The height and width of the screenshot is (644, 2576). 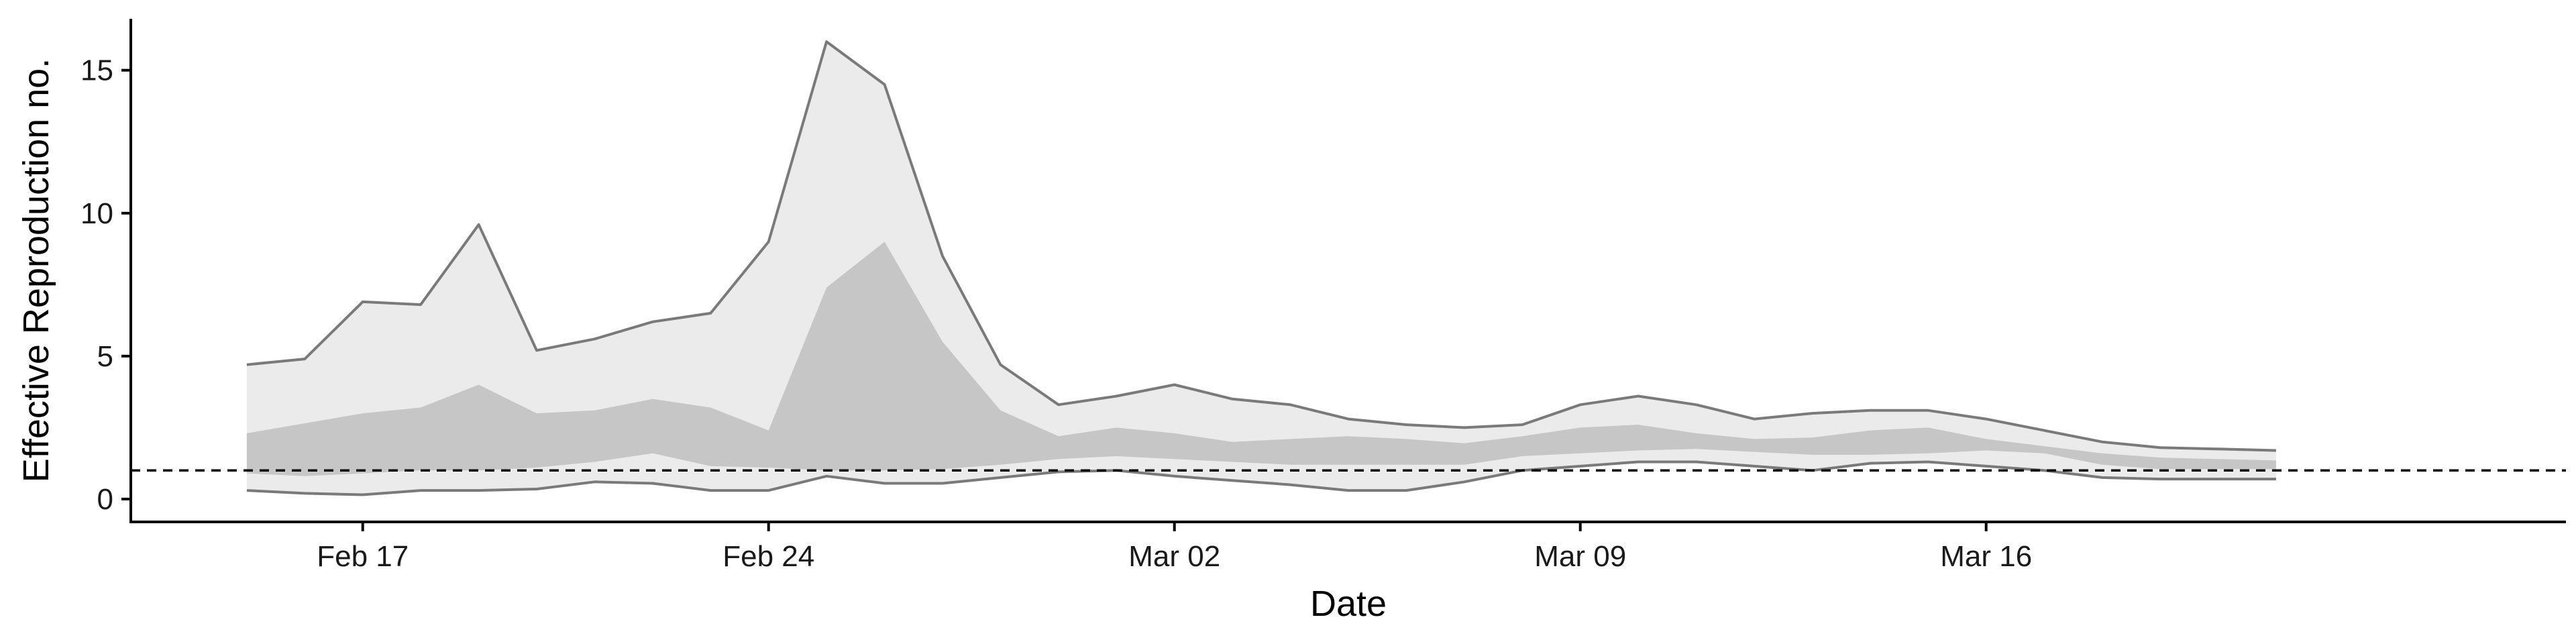 I want to click on x-tick-label: Mar 09, so click(x=1580, y=556).